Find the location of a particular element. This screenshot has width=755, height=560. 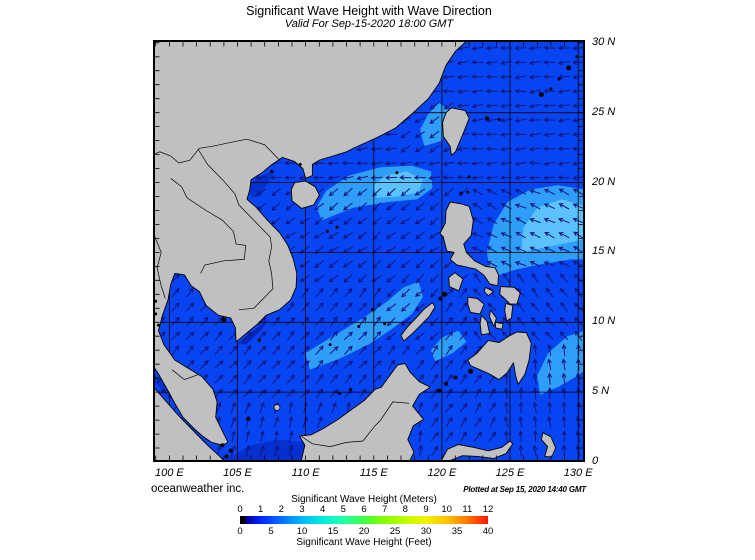

lat-axis-label: 0 is located at coordinates (595, 461).